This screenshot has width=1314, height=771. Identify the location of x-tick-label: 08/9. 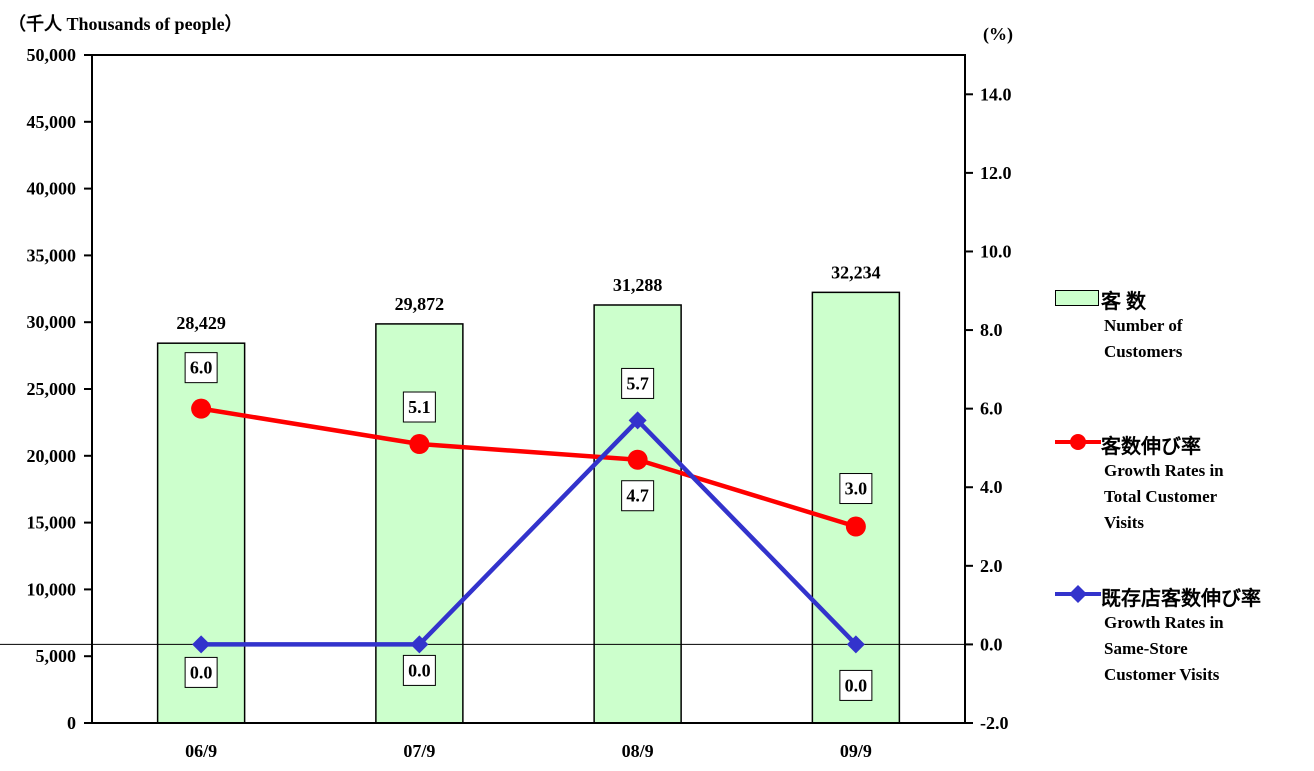
(638, 751).